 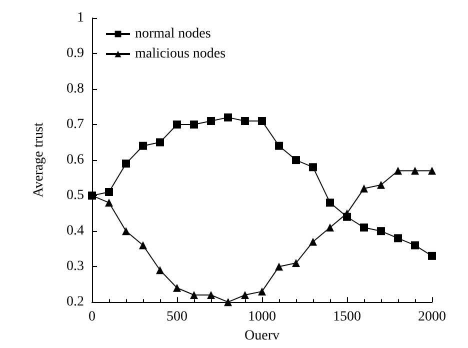 I want to click on y-tick-label: 0.8, so click(x=75, y=89).